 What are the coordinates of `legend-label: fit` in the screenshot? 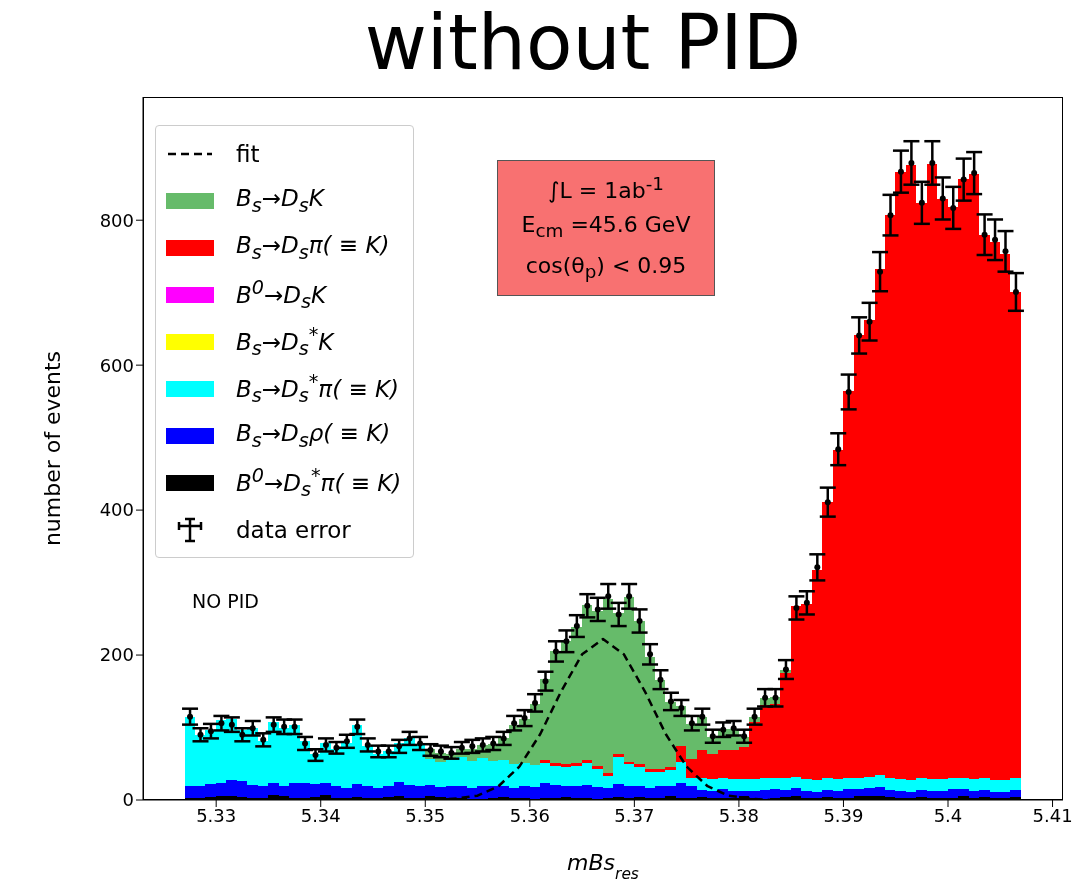 It's located at (248, 153).